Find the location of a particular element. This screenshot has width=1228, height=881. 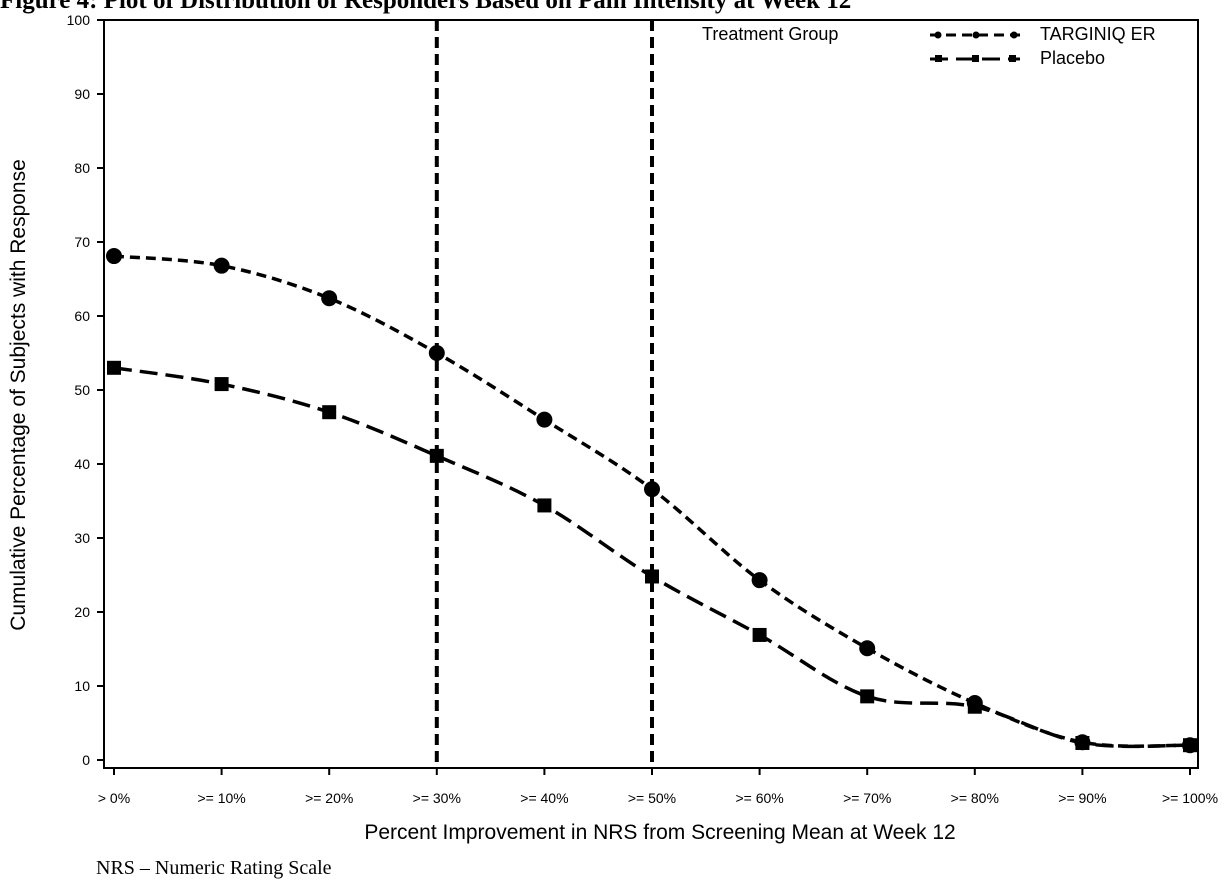

y-tick-label-20: 20 is located at coordinates (82, 612).